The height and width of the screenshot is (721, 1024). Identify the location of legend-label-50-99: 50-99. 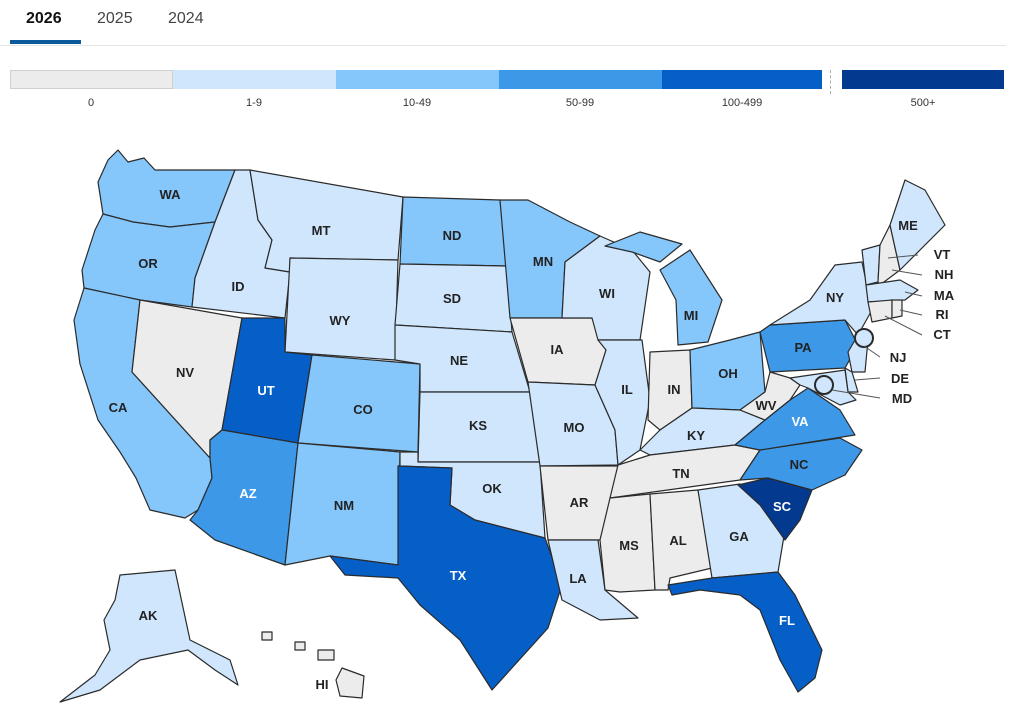
(580, 103).